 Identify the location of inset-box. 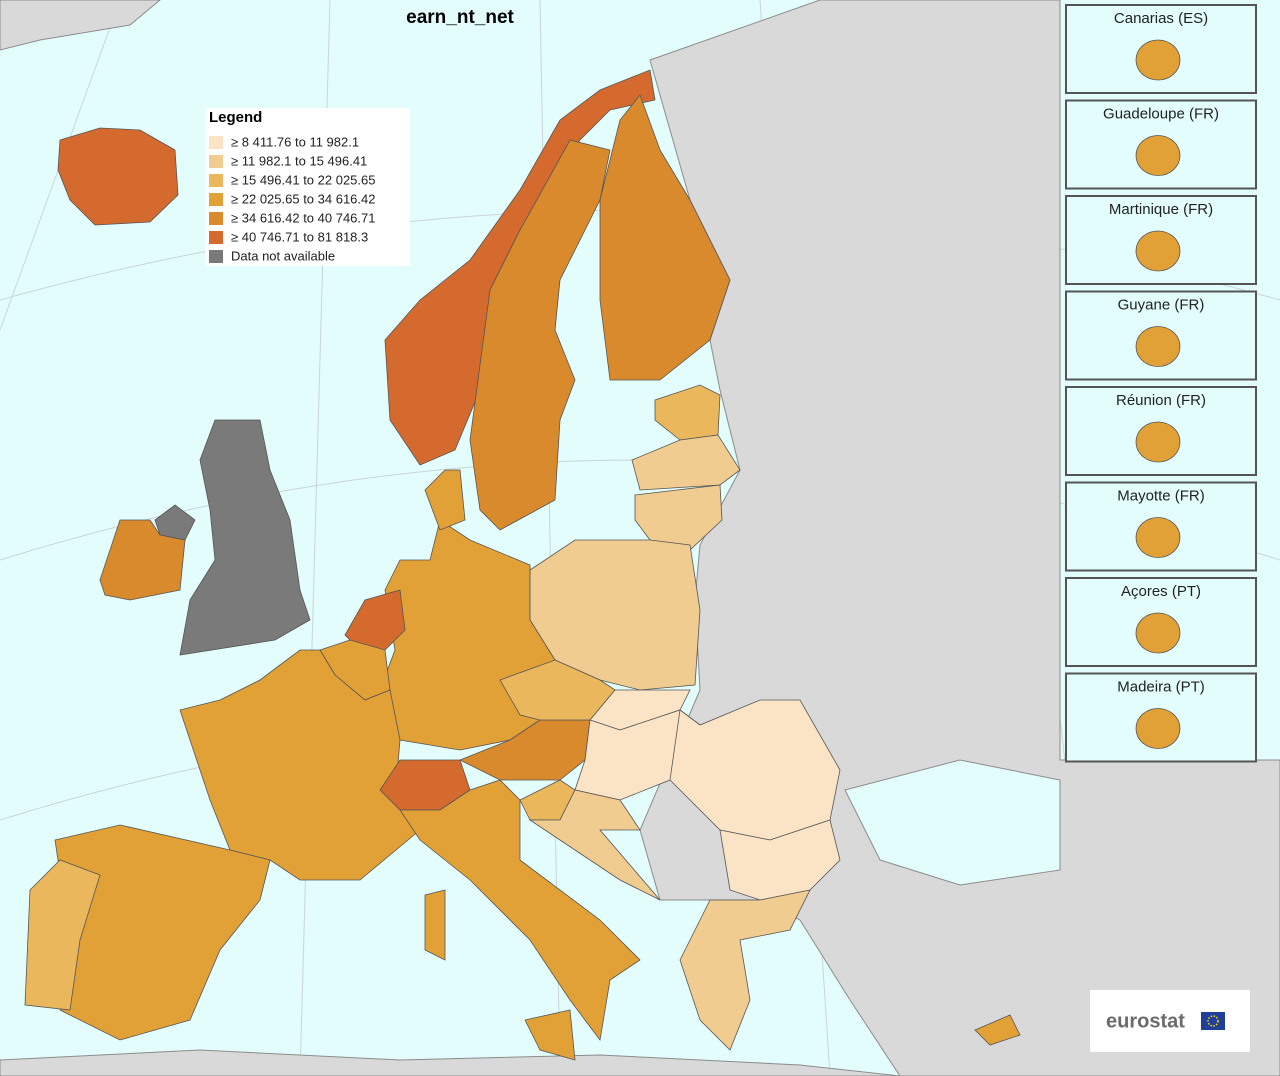
(1161, 240).